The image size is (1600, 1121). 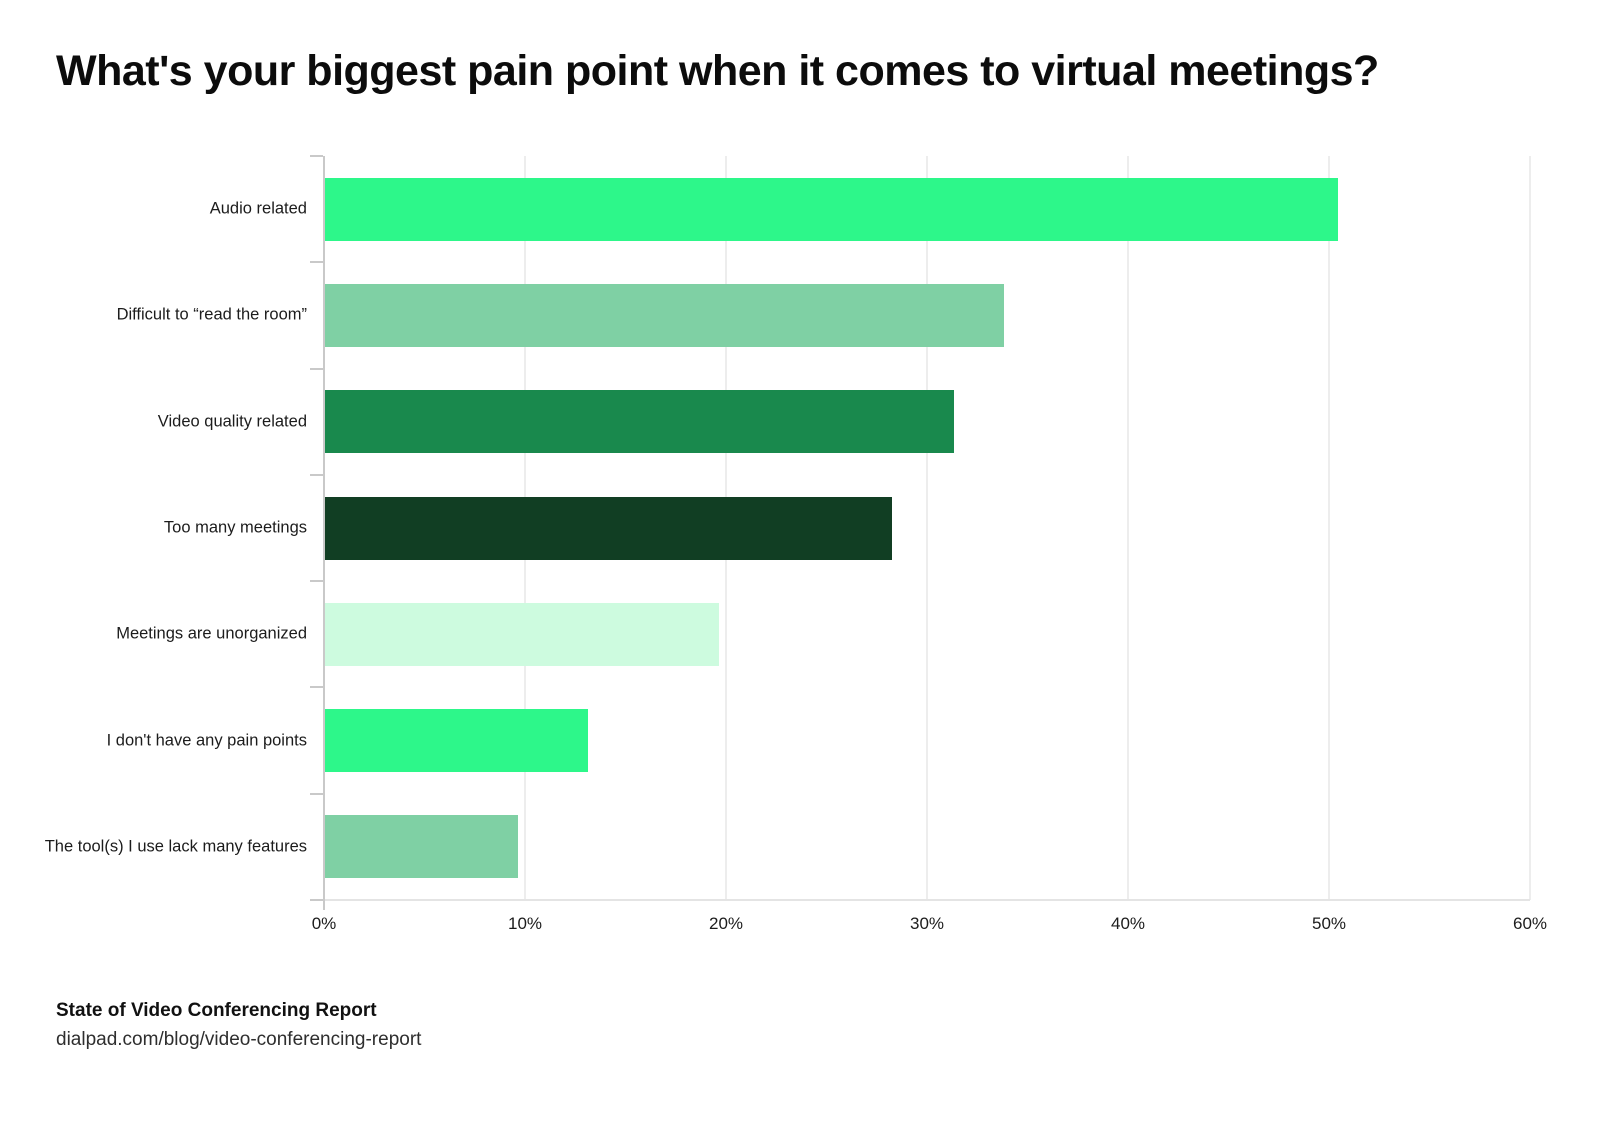 I want to click on x-axis-tick-label: 60%, so click(x=1530, y=923).